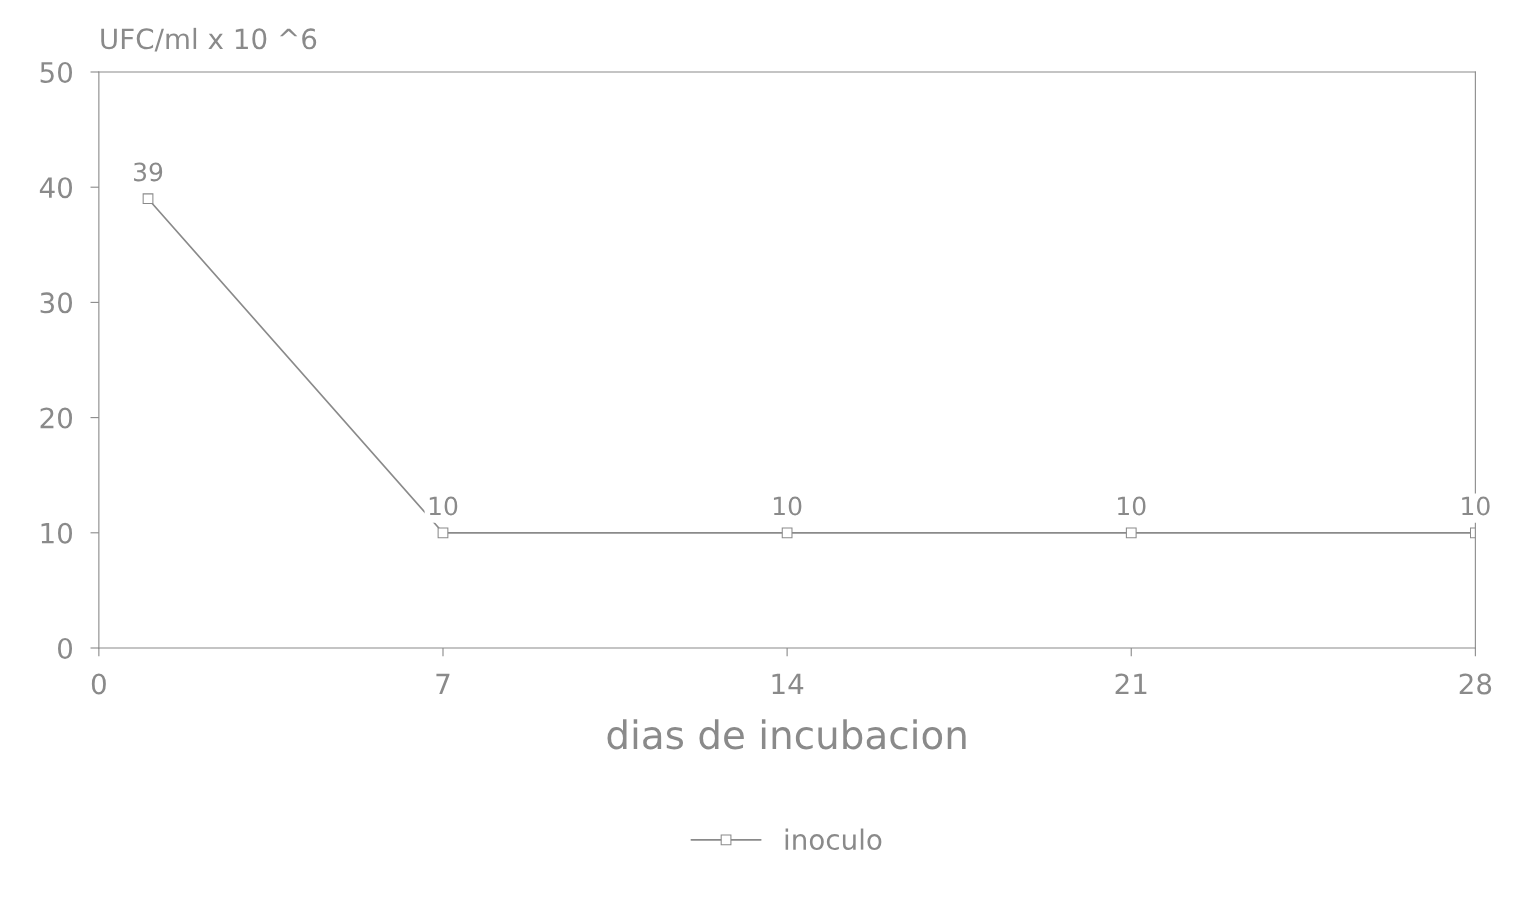  Describe the element at coordinates (56, 72) in the screenshot. I see `y-tick-label: 50` at that location.